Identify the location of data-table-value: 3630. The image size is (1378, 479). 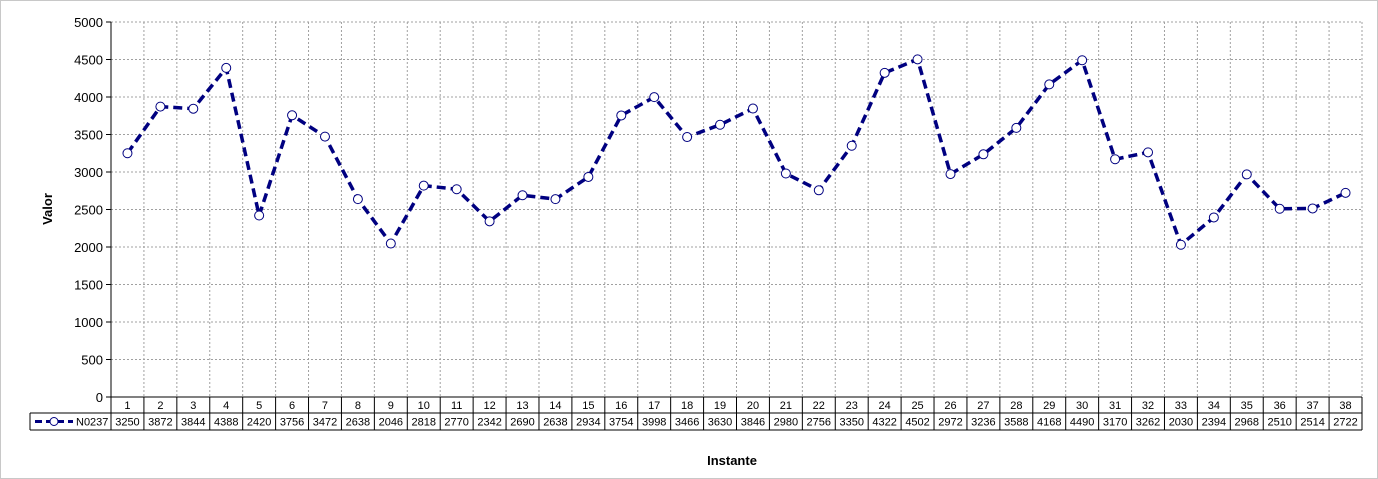
(720, 423).